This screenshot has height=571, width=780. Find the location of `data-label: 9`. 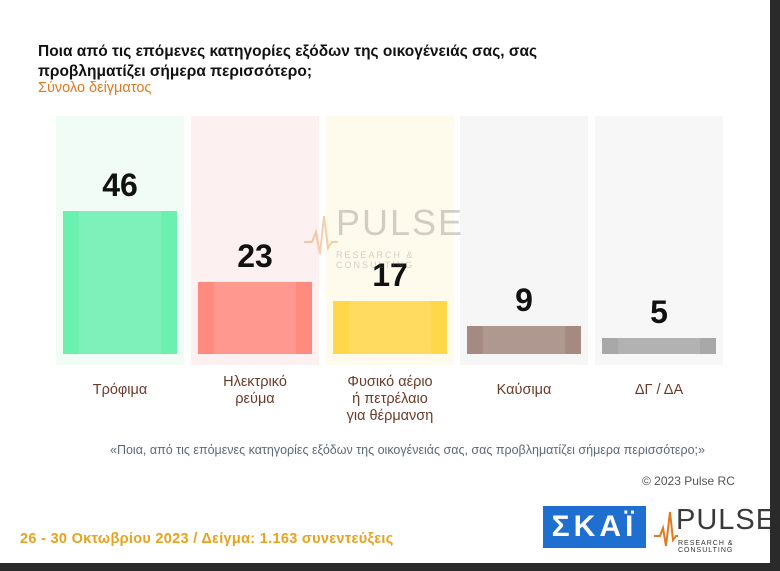

data-label: 9 is located at coordinates (524, 300).